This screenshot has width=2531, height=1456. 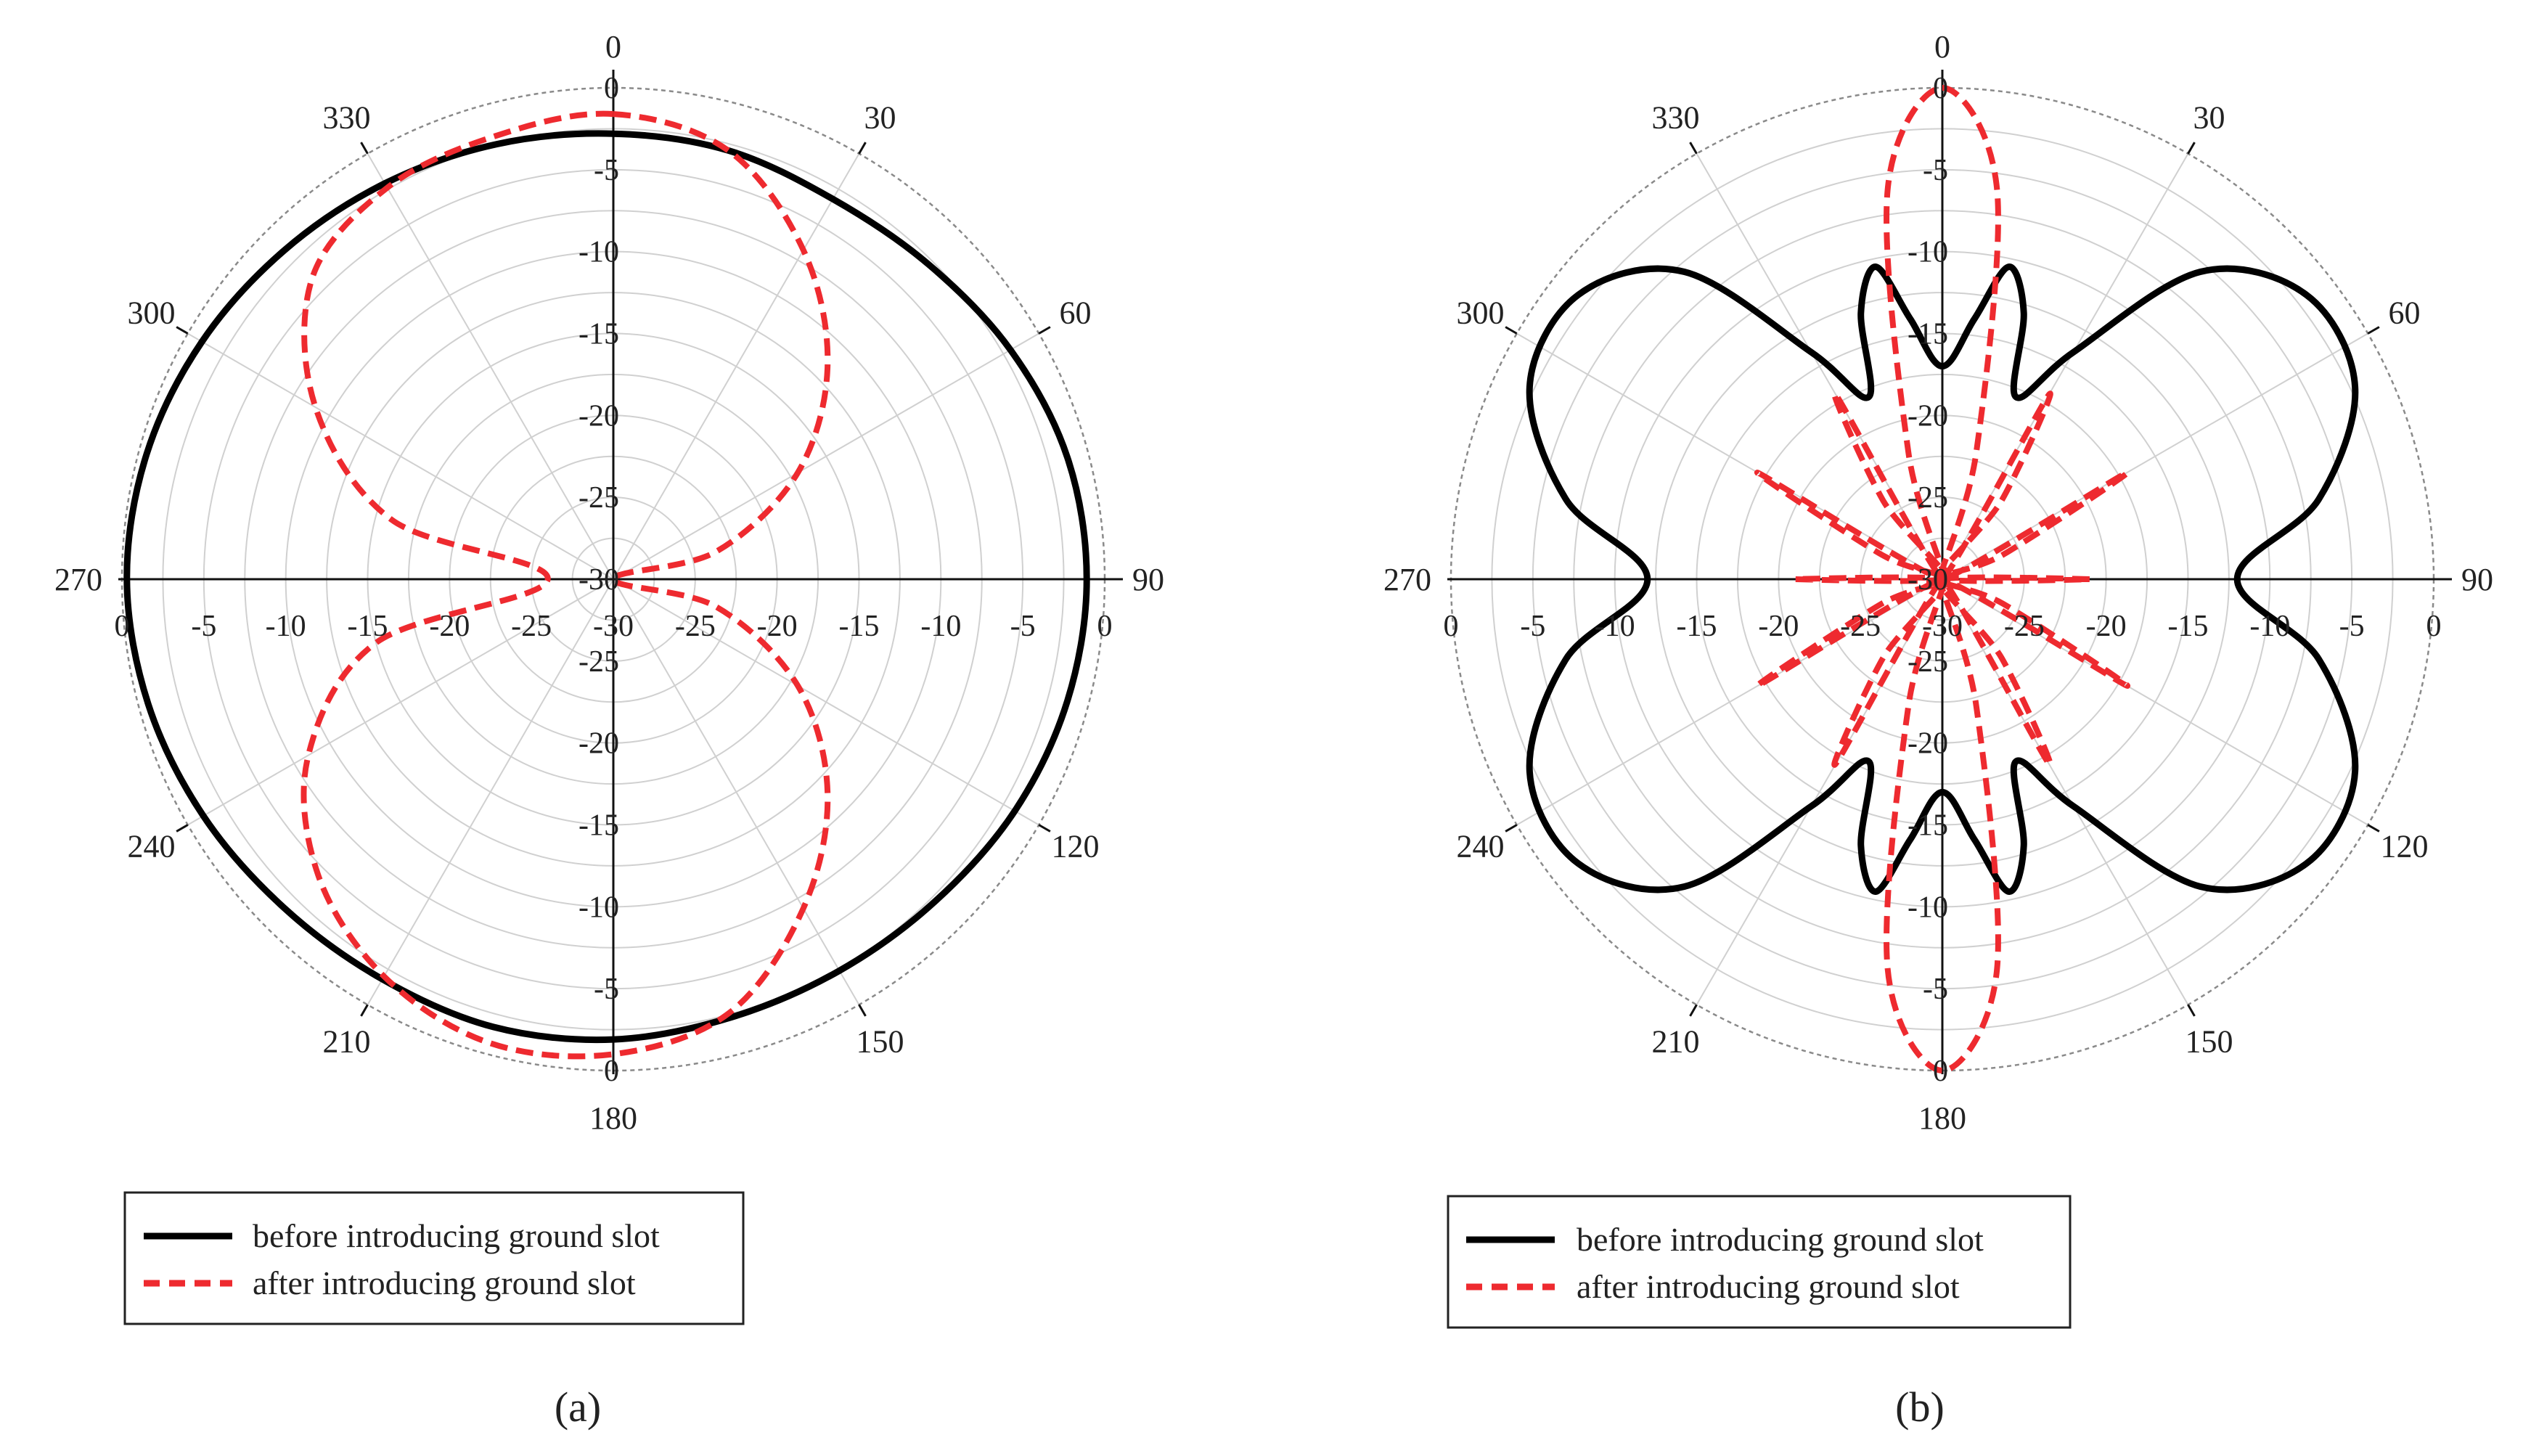 I want to click on angle-label: 120, so click(x=1076, y=846).